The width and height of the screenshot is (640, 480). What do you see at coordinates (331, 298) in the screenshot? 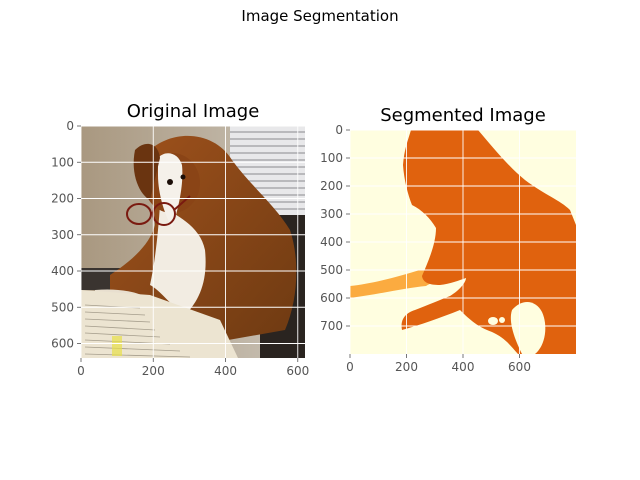
I see `segmented-ytick-label: 600` at bounding box center [331, 298].